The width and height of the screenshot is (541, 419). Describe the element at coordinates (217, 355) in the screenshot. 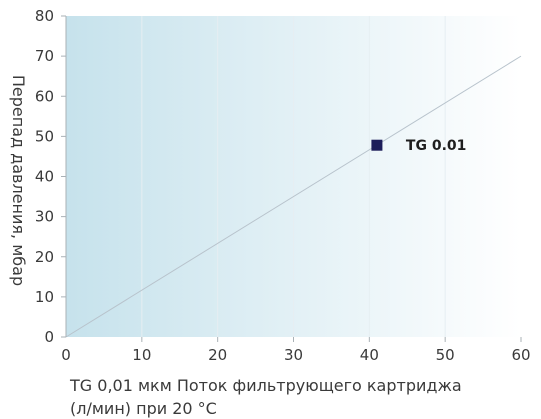

I see `x-tick-label: 20` at that location.